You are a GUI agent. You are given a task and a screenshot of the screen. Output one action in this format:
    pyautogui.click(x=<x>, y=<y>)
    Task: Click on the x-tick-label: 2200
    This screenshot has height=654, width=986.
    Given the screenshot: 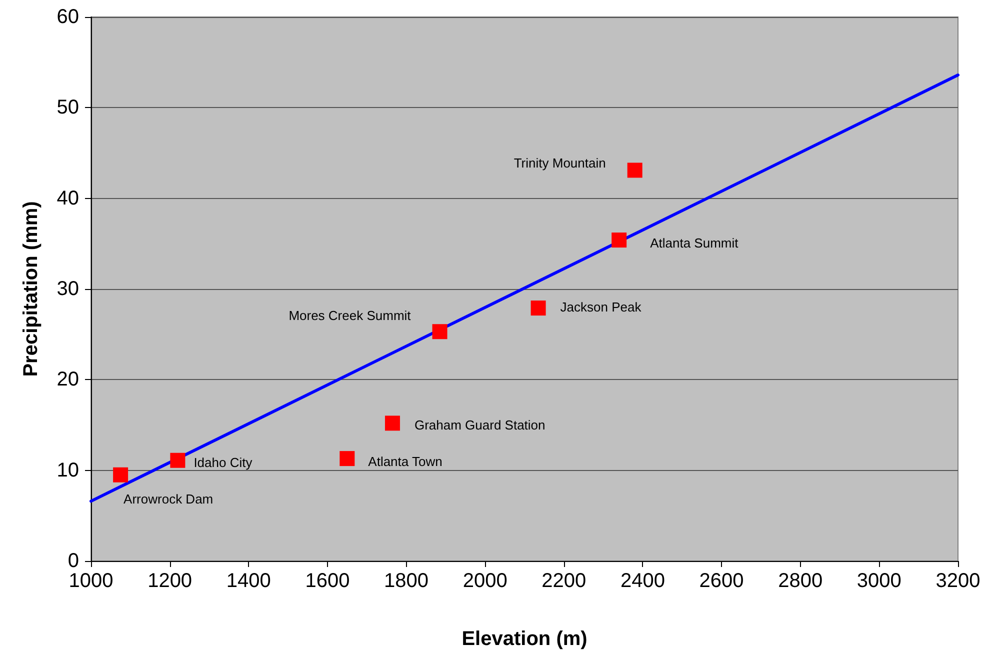 What is the action you would take?
    pyautogui.click(x=564, y=581)
    